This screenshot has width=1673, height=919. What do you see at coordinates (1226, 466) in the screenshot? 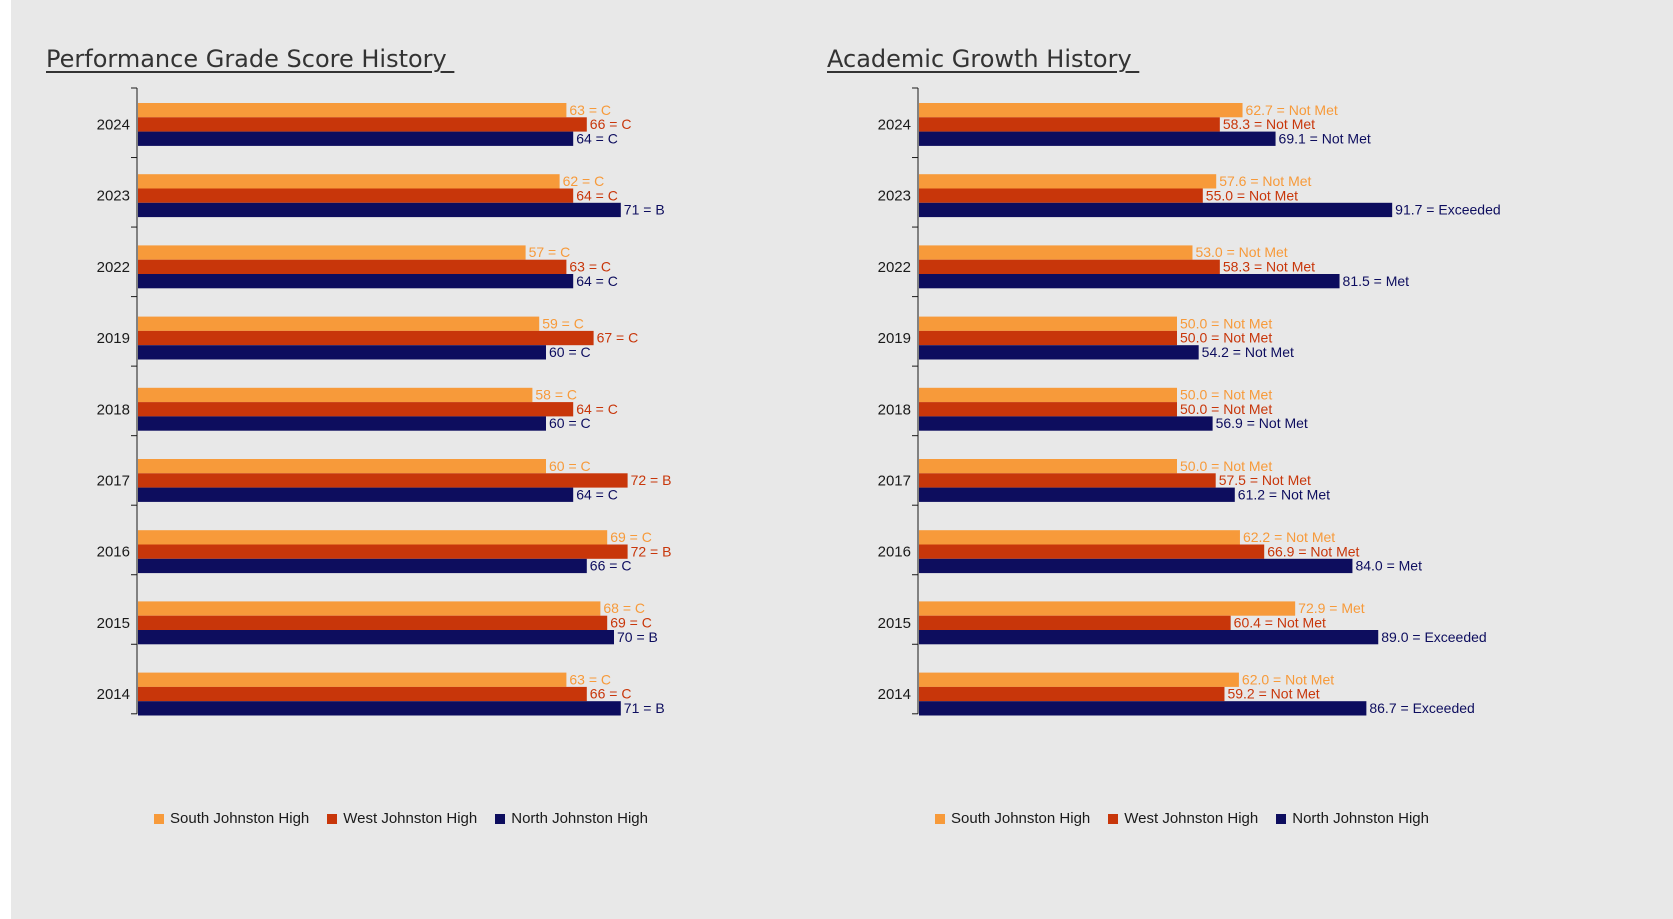
I see `data-label-south: 50.0 = Not Met` at bounding box center [1226, 466].